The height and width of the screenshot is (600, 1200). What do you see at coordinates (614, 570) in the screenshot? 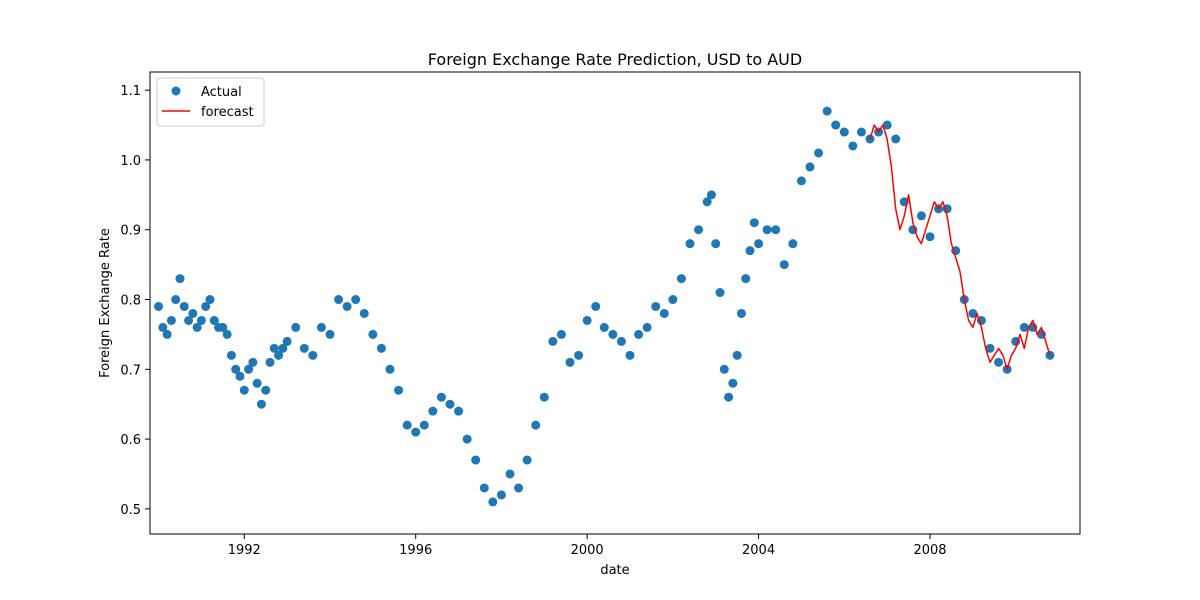
I see `x-axis-label: date` at bounding box center [614, 570].